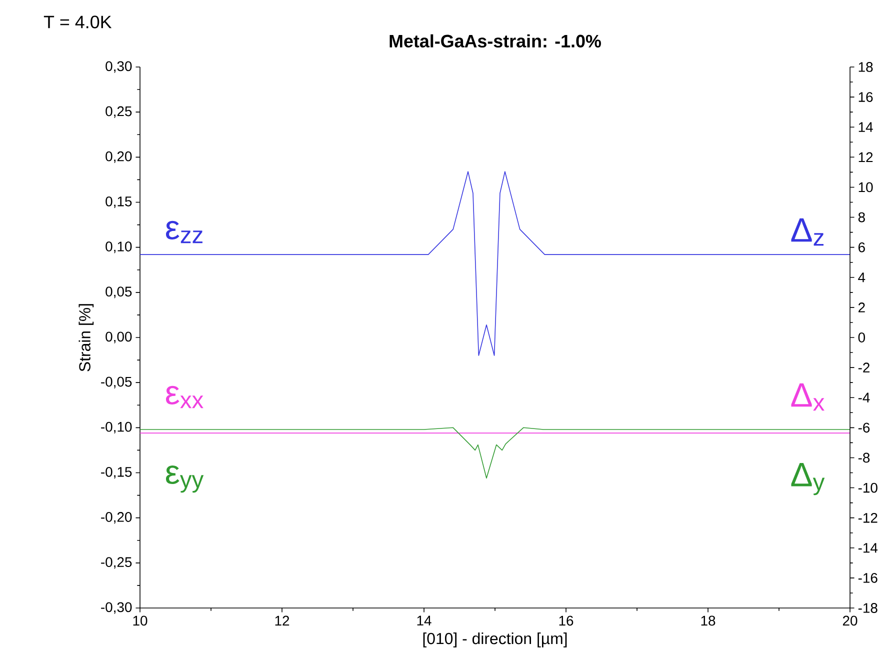  I want to click on y2-tick-label: 14, so click(865, 127).